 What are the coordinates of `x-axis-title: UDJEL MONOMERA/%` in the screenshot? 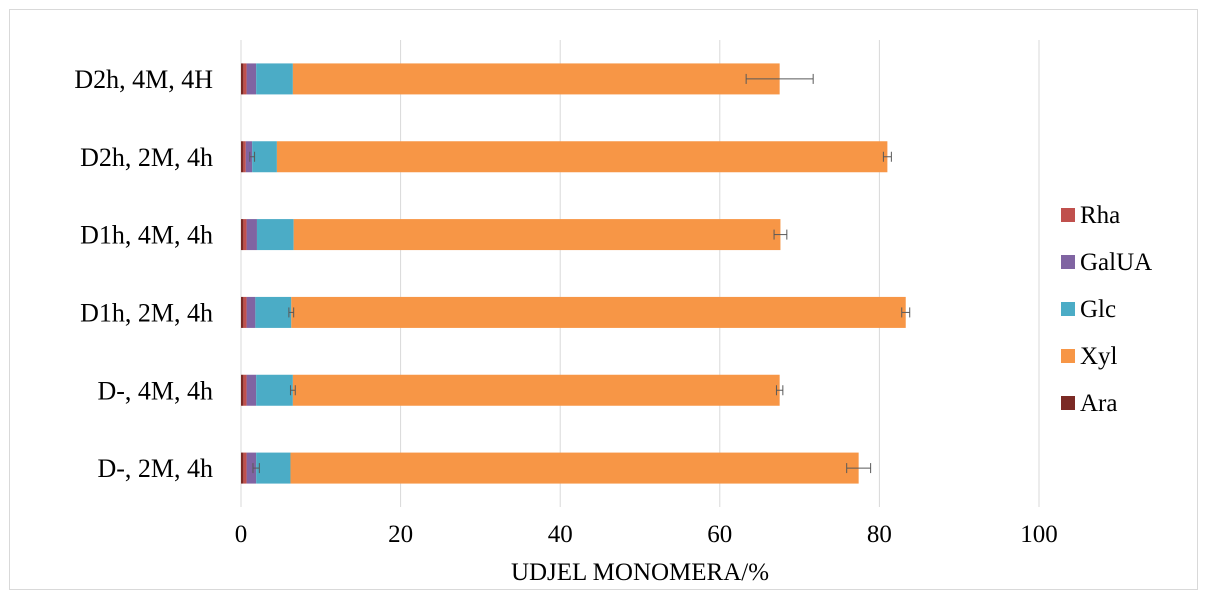 It's located at (640, 572).